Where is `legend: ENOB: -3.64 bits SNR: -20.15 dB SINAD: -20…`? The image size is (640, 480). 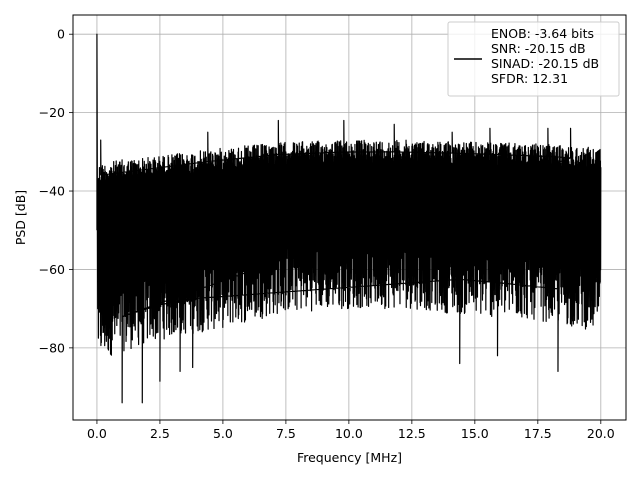 legend: ENOB: -3.64 bits SNR: -20.15 dB SINAD: -20… is located at coordinates (533, 59).